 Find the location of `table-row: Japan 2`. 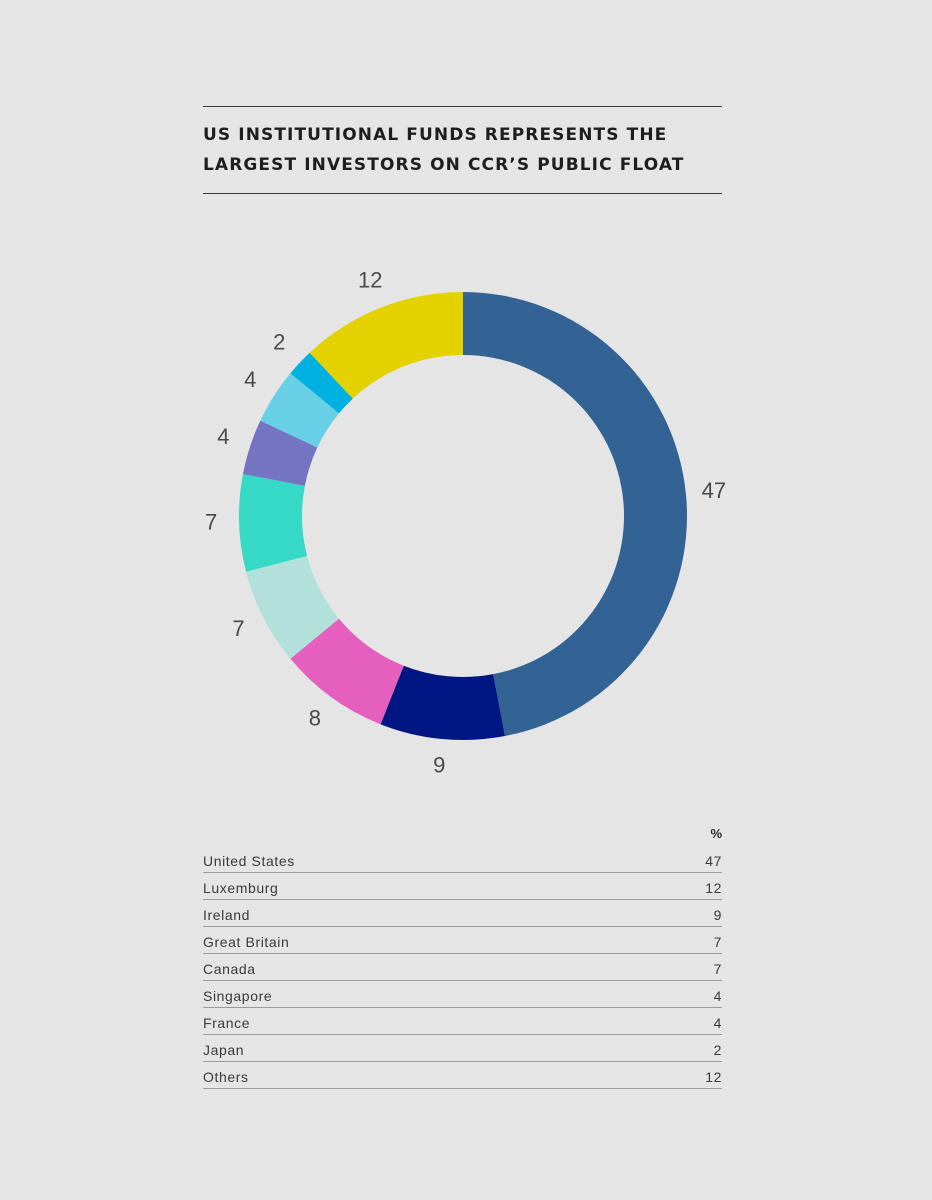

table-row: Japan 2 is located at coordinates (462, 1048).